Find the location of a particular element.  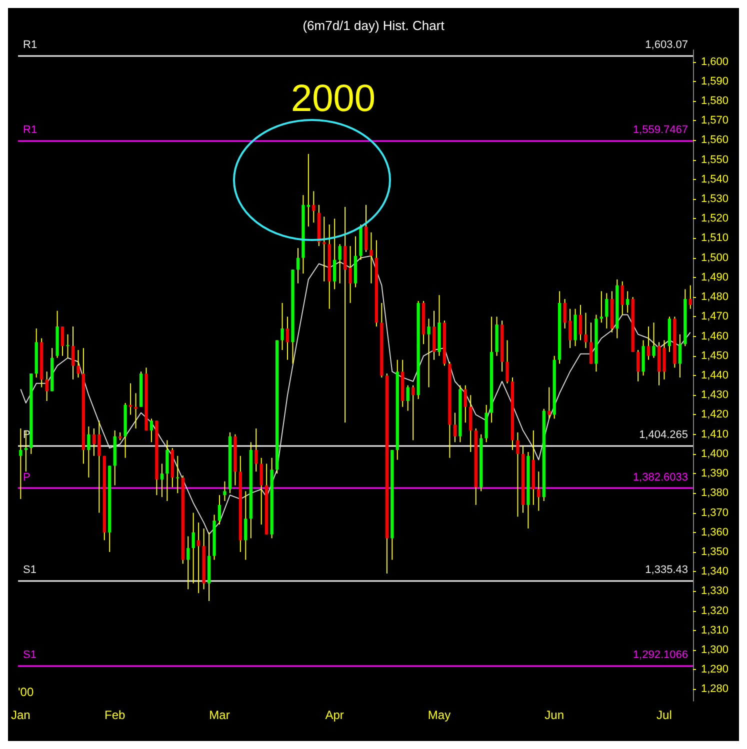

y-tick-label: 1,470 is located at coordinates (715, 316).